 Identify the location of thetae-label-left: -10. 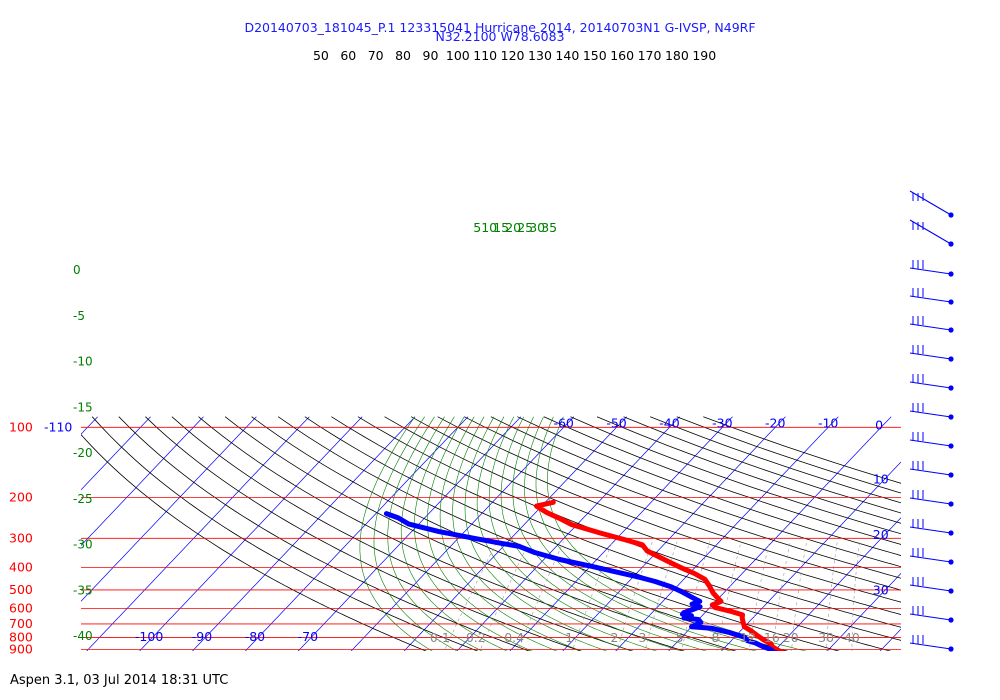
(83, 362).